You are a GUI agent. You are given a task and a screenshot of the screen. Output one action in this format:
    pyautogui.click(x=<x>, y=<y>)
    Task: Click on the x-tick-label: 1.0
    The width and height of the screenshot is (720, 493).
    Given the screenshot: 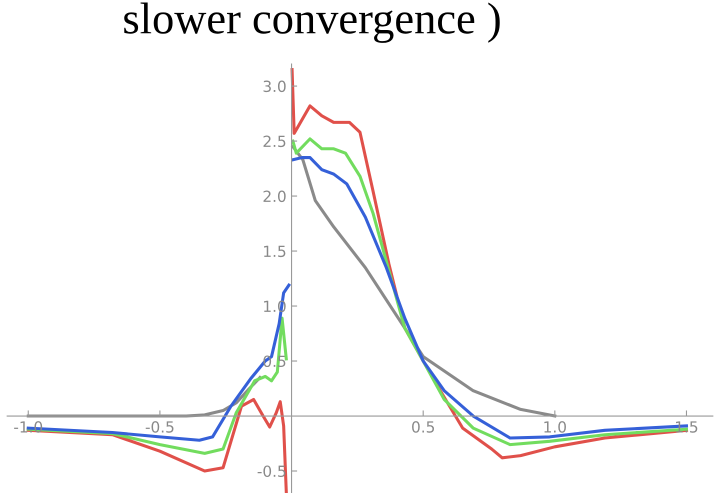 What is the action you would take?
    pyautogui.click(x=555, y=427)
    